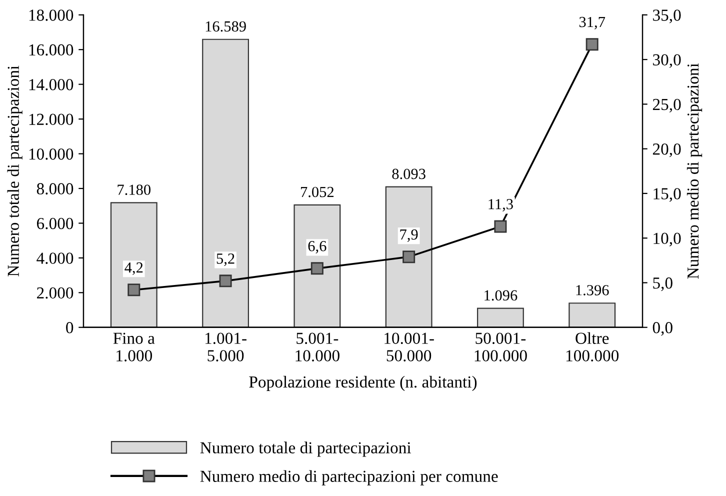 The image size is (726, 496). Describe the element at coordinates (55, 258) in the screenshot. I see `y-tick-label: 4.000` at that location.